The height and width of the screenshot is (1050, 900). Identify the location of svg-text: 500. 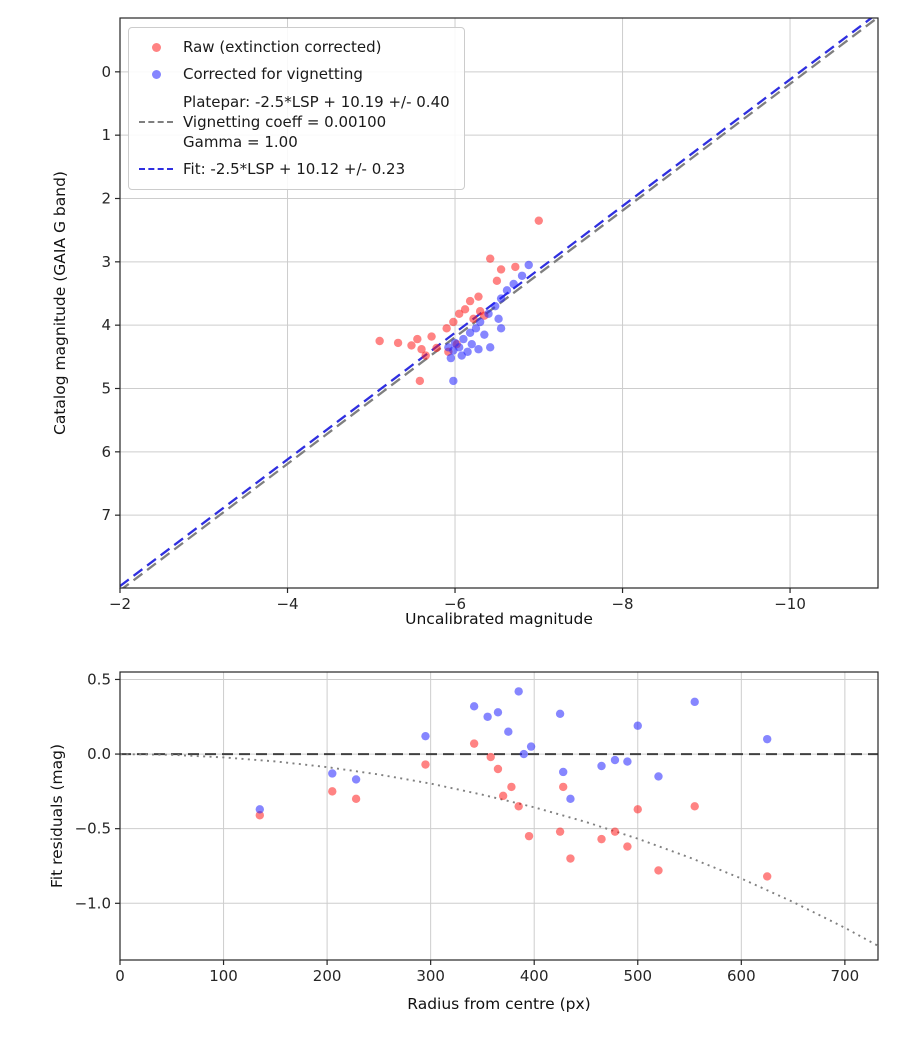
(637, 976).